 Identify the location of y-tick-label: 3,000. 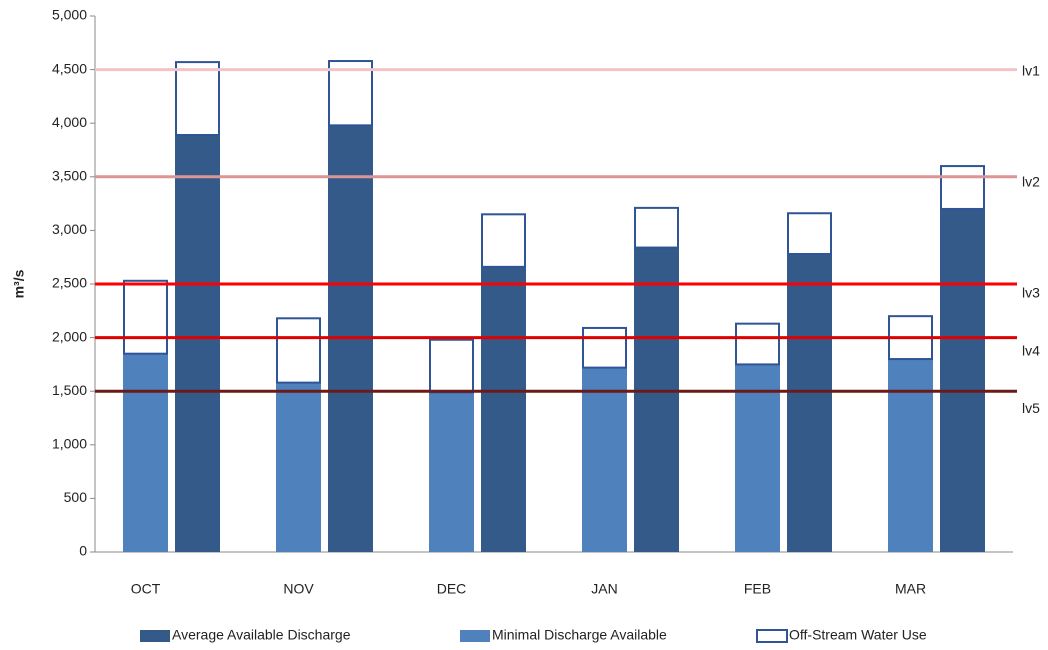
(69, 229).